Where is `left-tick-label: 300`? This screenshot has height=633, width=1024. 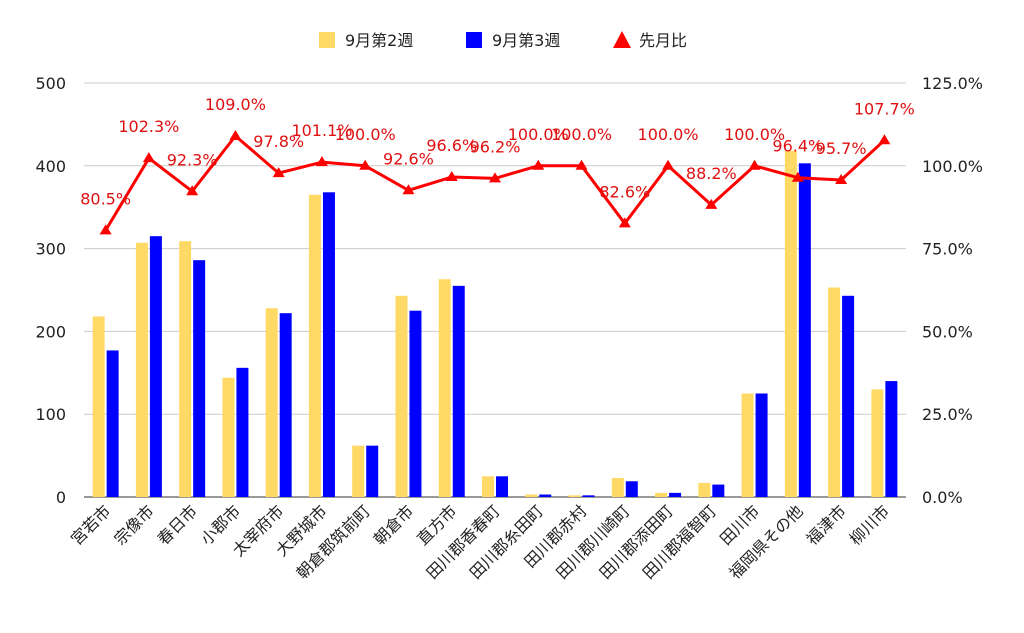
left-tick-label: 300 is located at coordinates (50, 249).